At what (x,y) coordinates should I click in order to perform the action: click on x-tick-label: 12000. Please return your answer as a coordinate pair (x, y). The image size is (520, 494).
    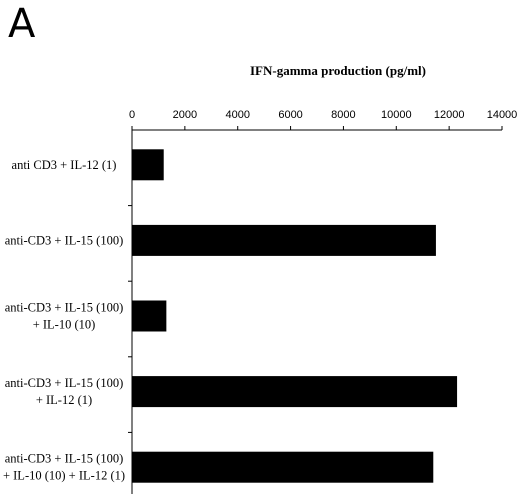
    Looking at the image, I should click on (449, 115).